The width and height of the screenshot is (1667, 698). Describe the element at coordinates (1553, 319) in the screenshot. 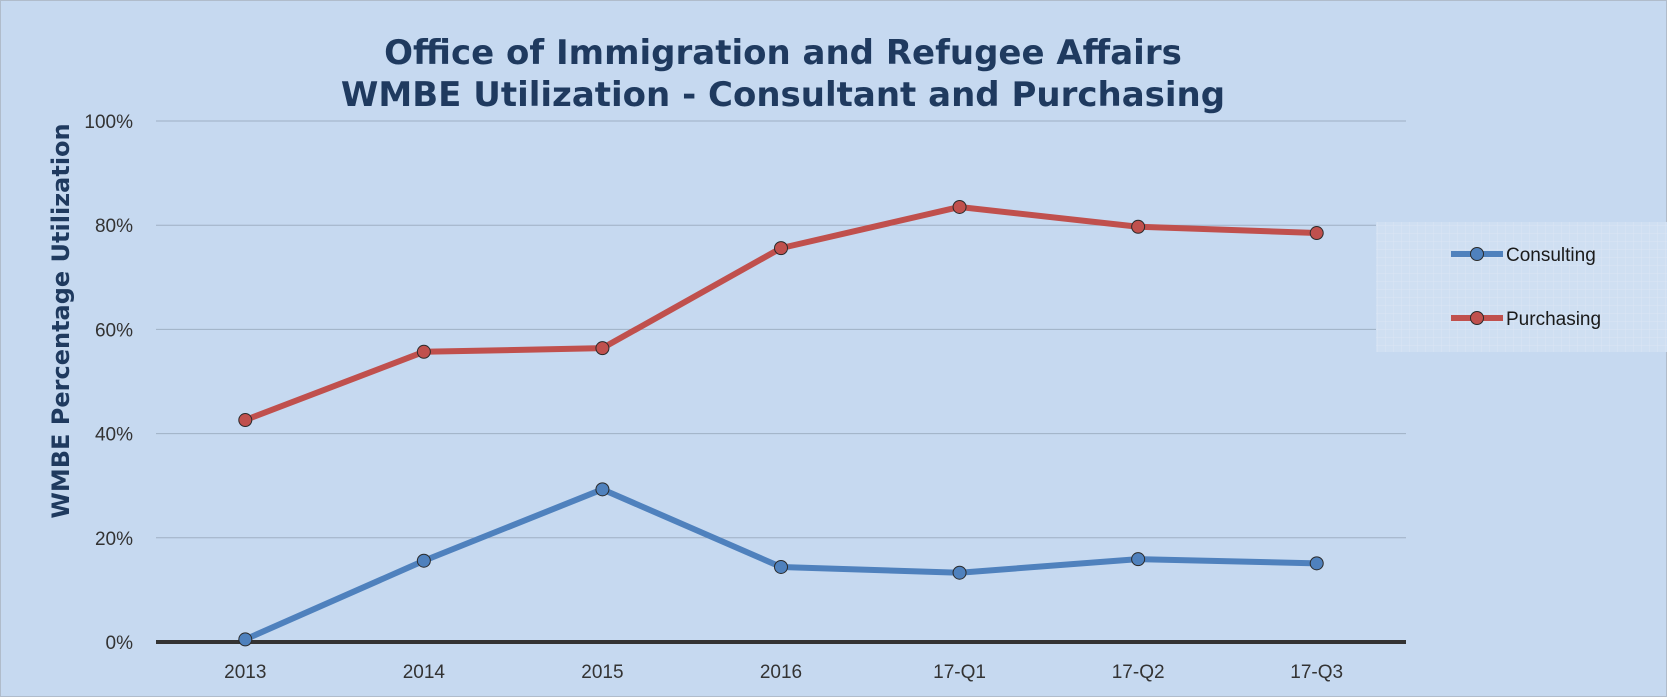

I see `legend-label-purchasing: Purchasing` at that location.